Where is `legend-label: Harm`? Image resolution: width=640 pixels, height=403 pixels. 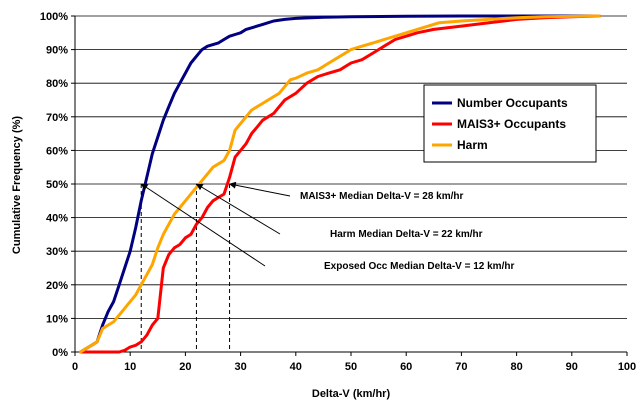
legend-label: Harm is located at coordinates (472, 145).